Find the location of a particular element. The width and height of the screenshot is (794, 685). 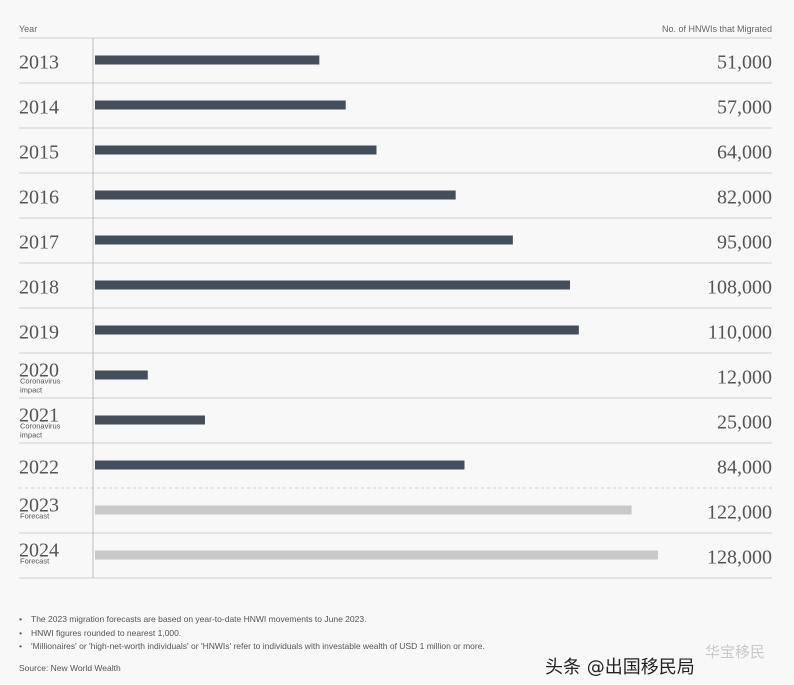

year-column-header: Year is located at coordinates (28, 29).